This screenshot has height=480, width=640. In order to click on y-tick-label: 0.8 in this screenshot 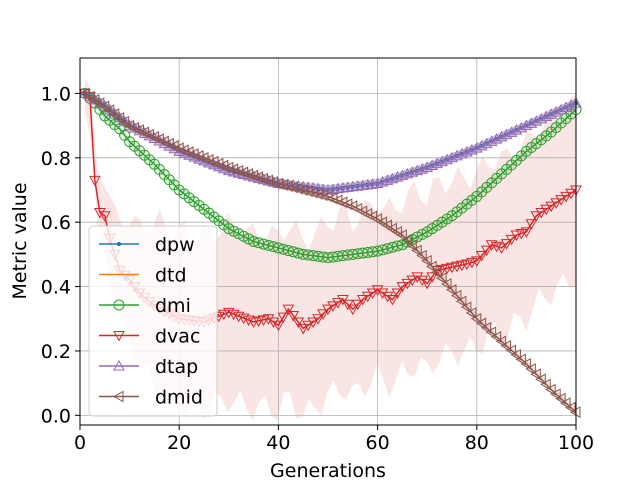, I will do `click(56, 159)`.